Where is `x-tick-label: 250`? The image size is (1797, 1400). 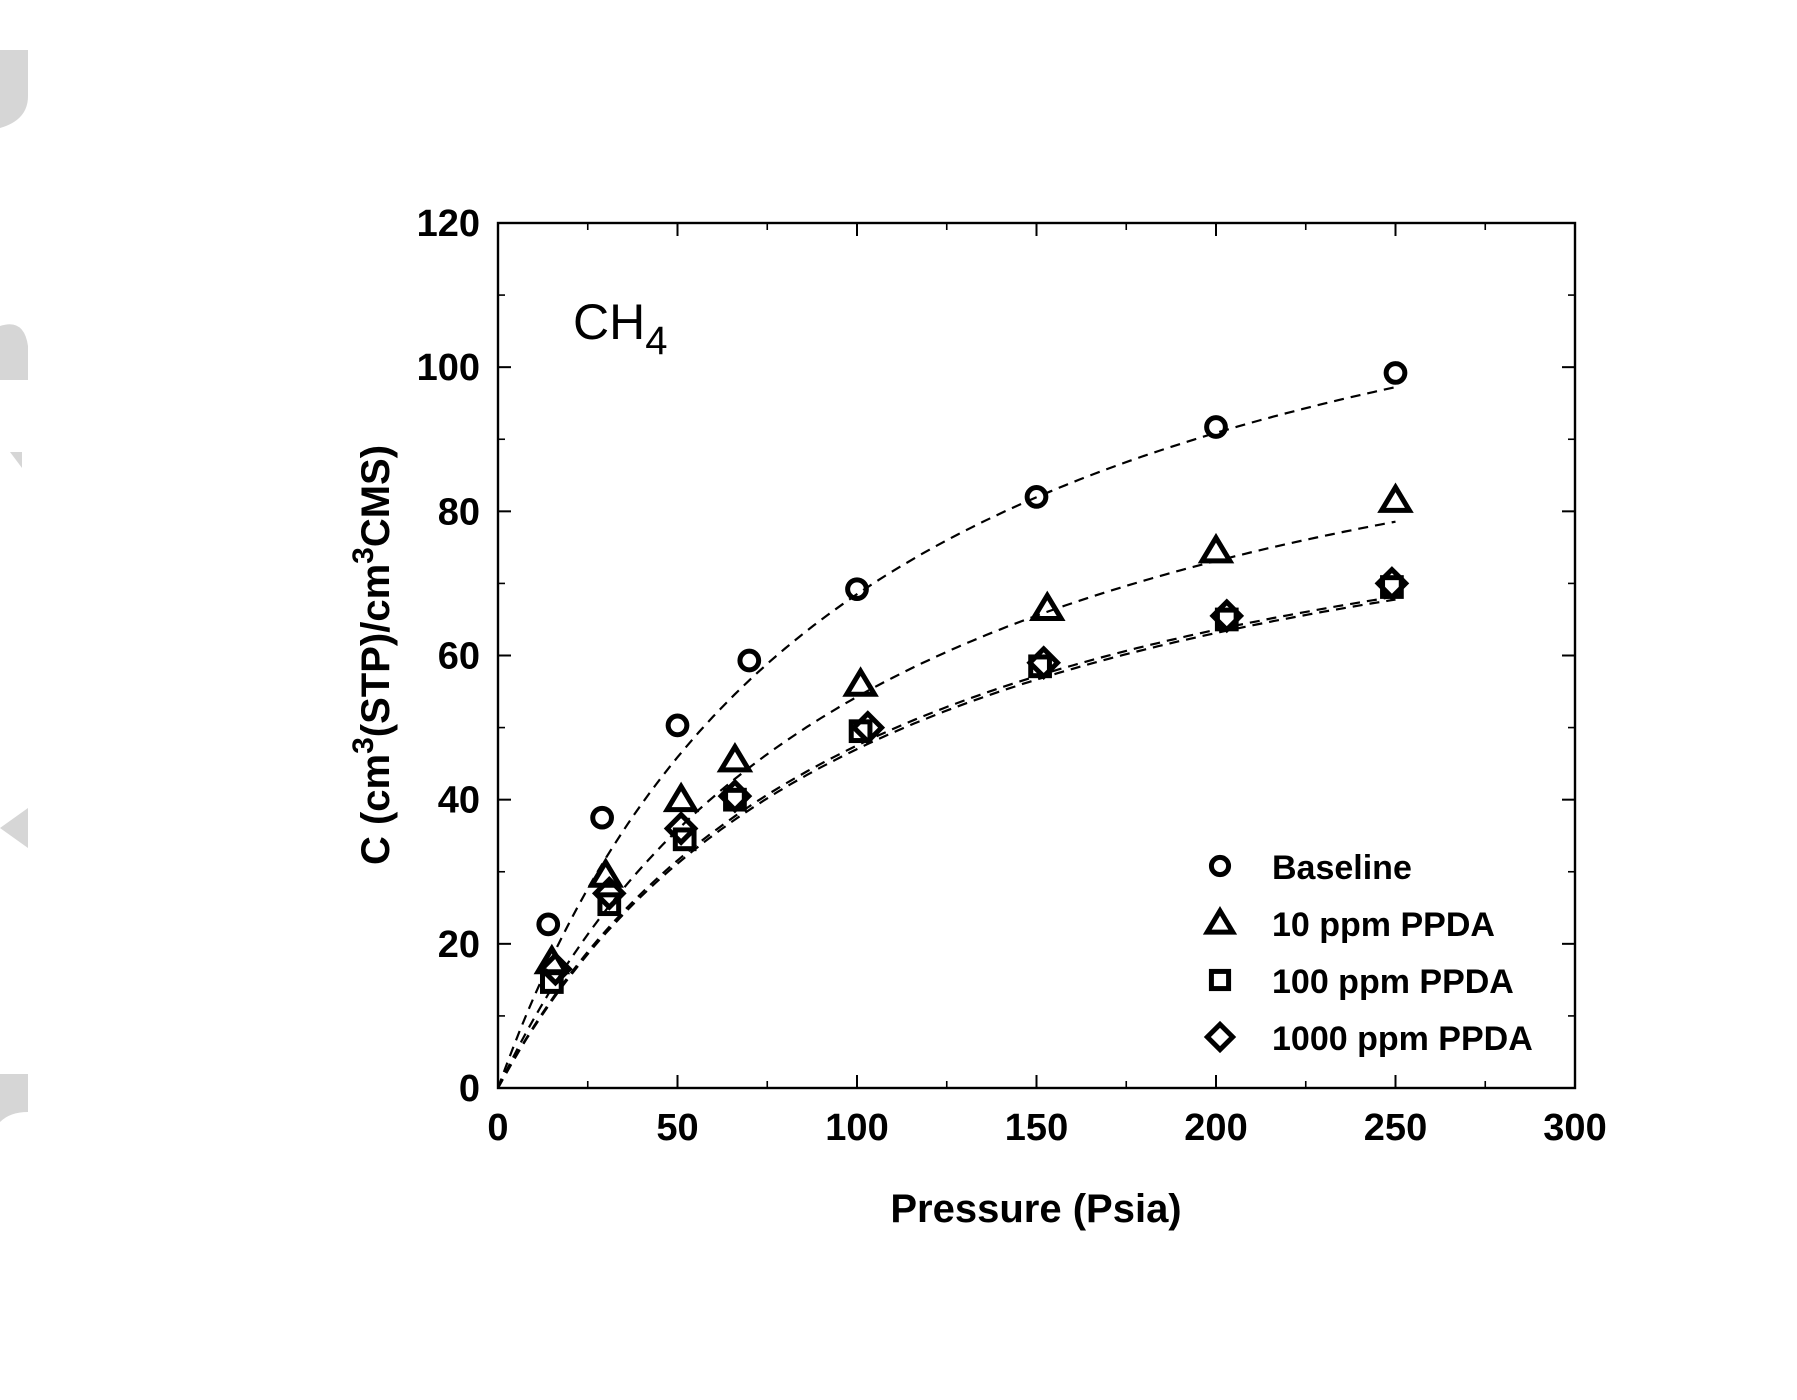
x-tick-label: 250 is located at coordinates (1395, 1128).